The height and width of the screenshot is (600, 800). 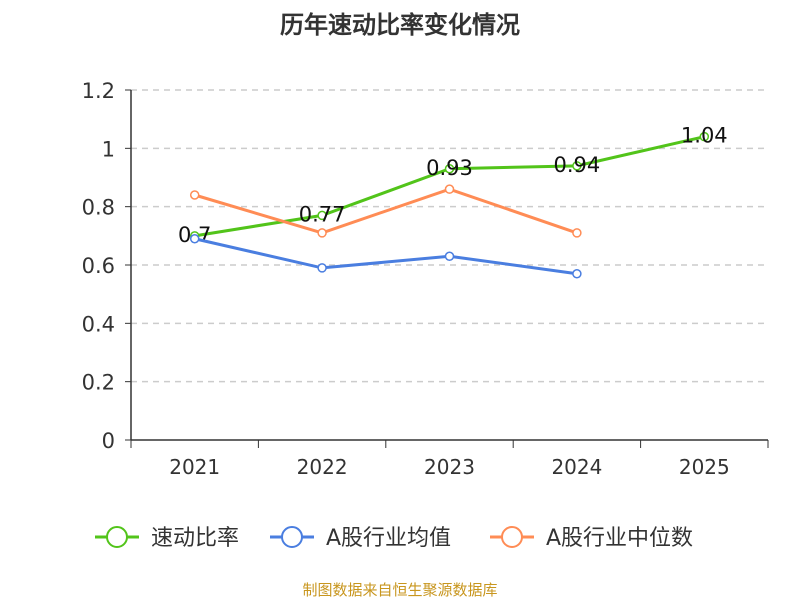 What do you see at coordinates (108, 149) in the screenshot?
I see `y-tick-label: 1` at bounding box center [108, 149].